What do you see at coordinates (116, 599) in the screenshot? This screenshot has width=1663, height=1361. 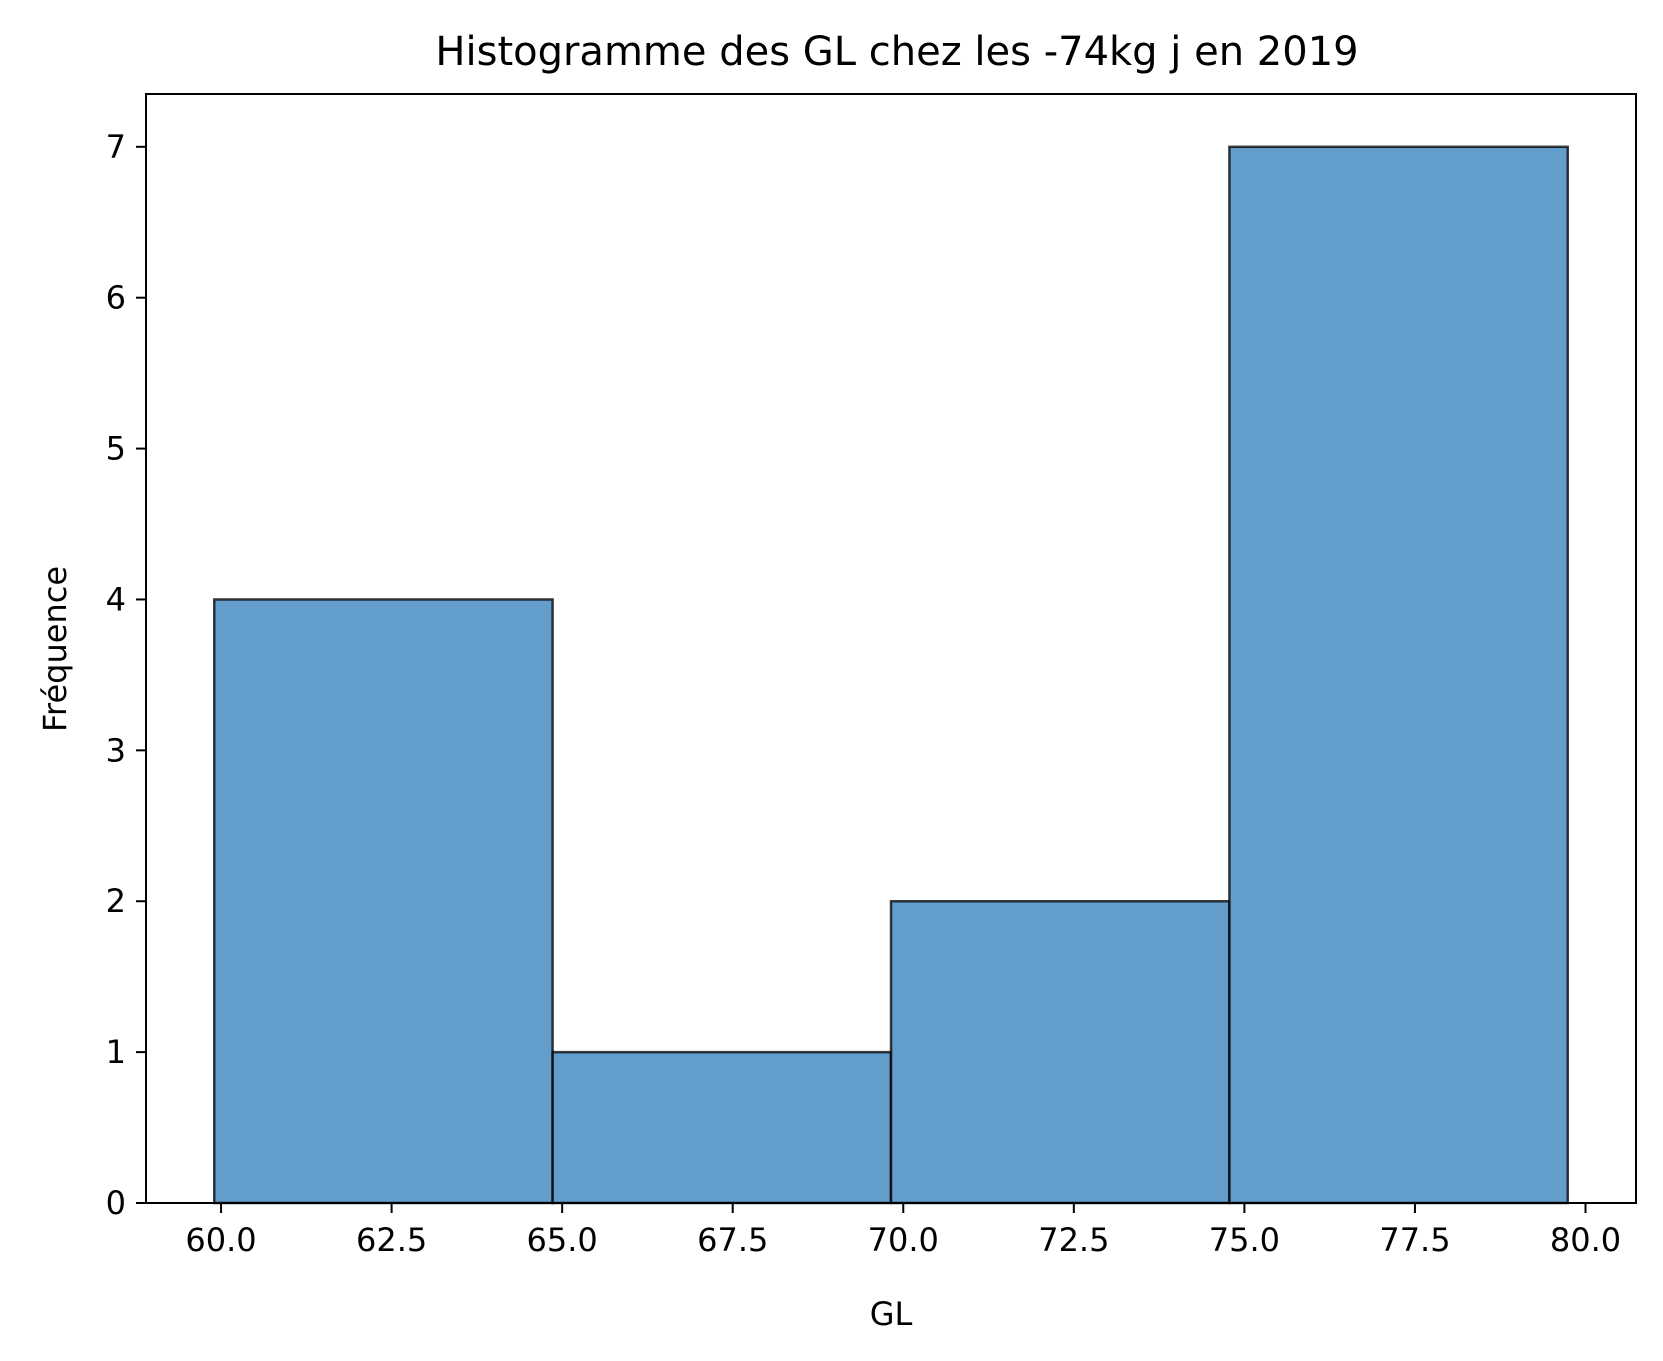 I see `y-tick-label: 4` at bounding box center [116, 599].